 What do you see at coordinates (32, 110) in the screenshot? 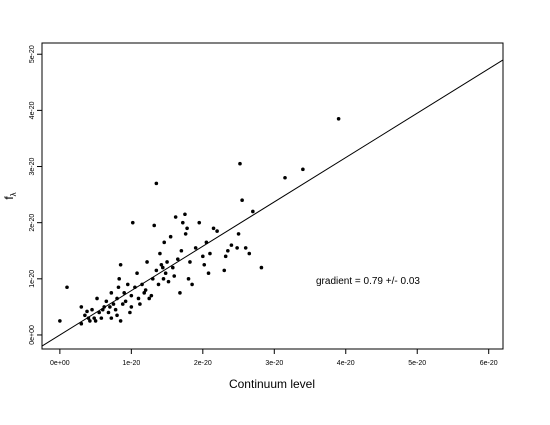
I see `y-tick-label: 4e-20` at bounding box center [32, 110].